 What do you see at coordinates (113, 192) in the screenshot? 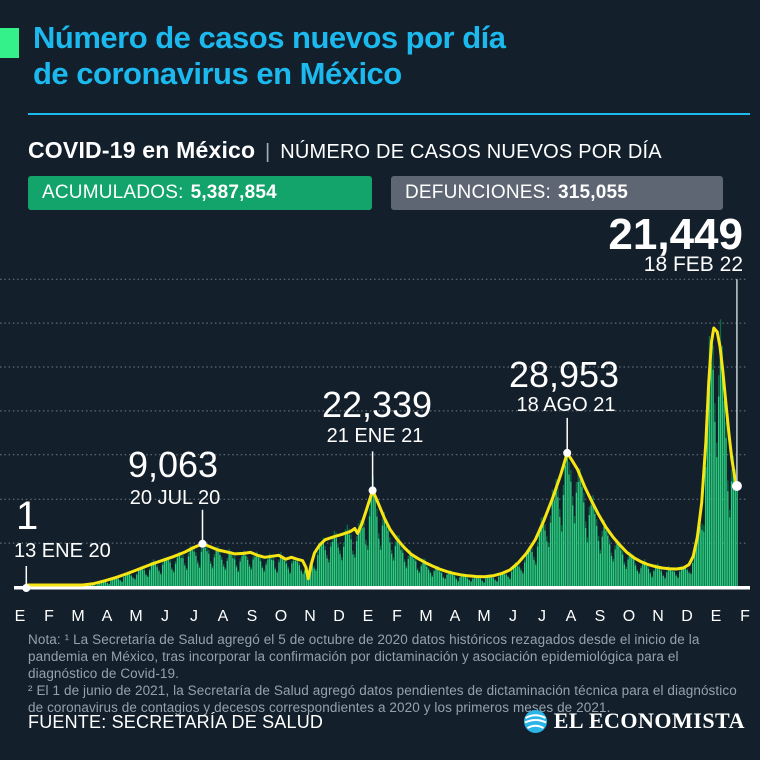
I see `accumulated-badge-label: ACUMULADOS:` at bounding box center [113, 192].